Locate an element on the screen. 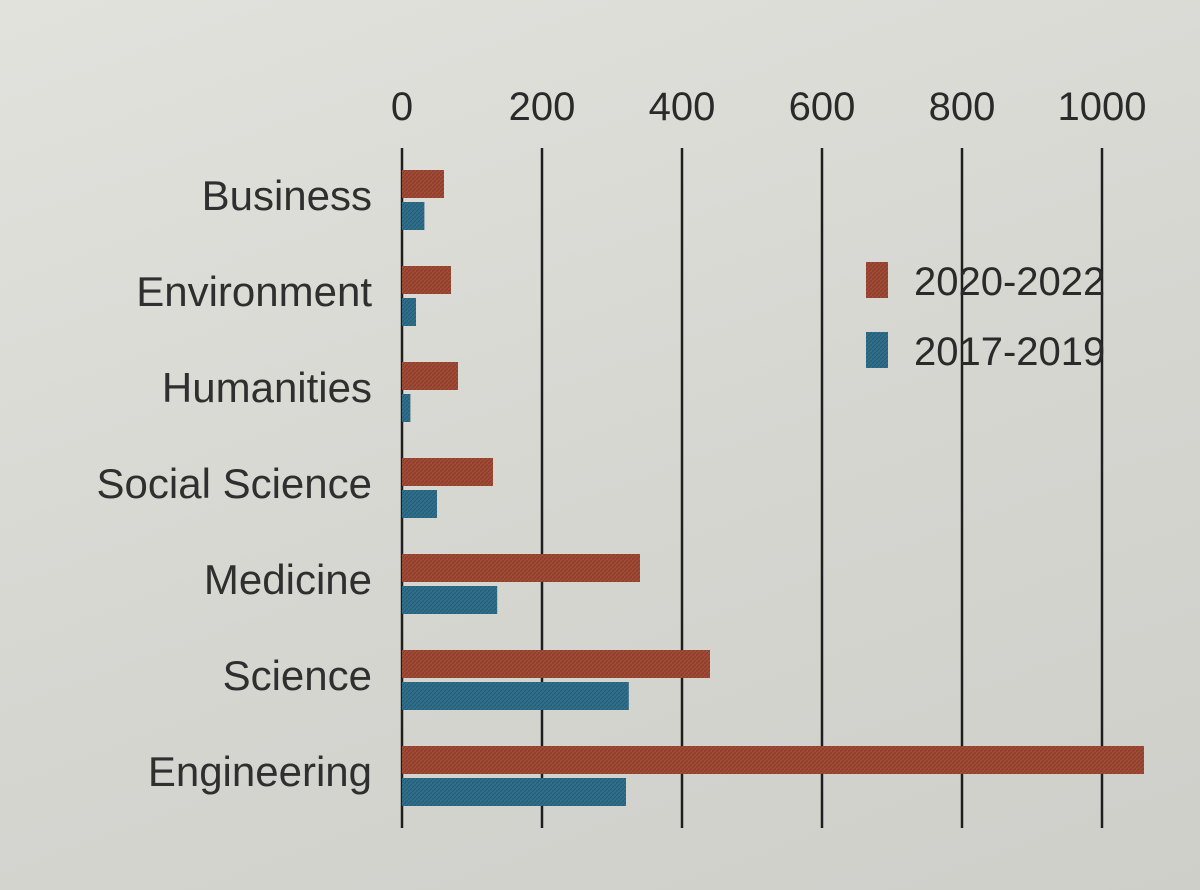 This screenshot has width=1200, height=890. bar-social-science-2020-2022 is located at coordinates (447, 472).